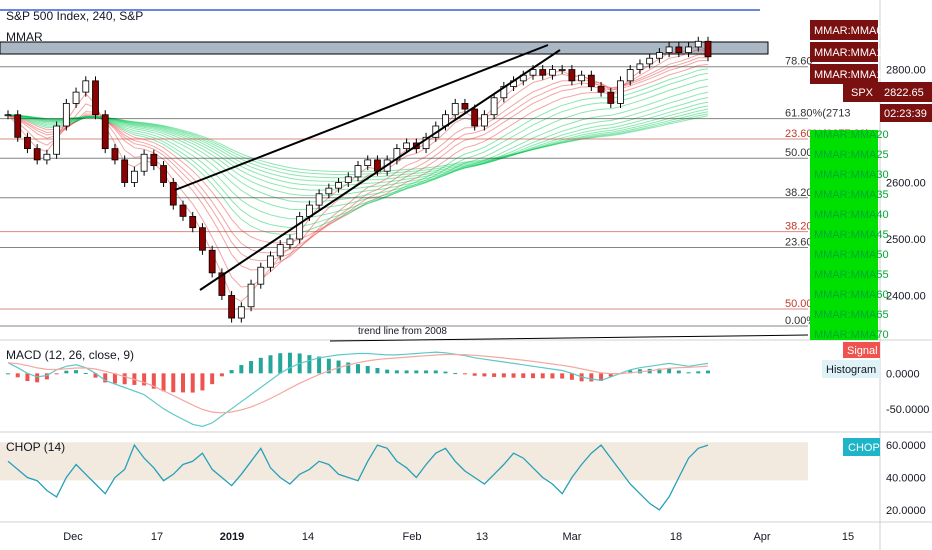 This screenshot has width=932, height=550. What do you see at coordinates (24, 37) in the screenshot?
I see `indicator-name: MMAR` at bounding box center [24, 37].